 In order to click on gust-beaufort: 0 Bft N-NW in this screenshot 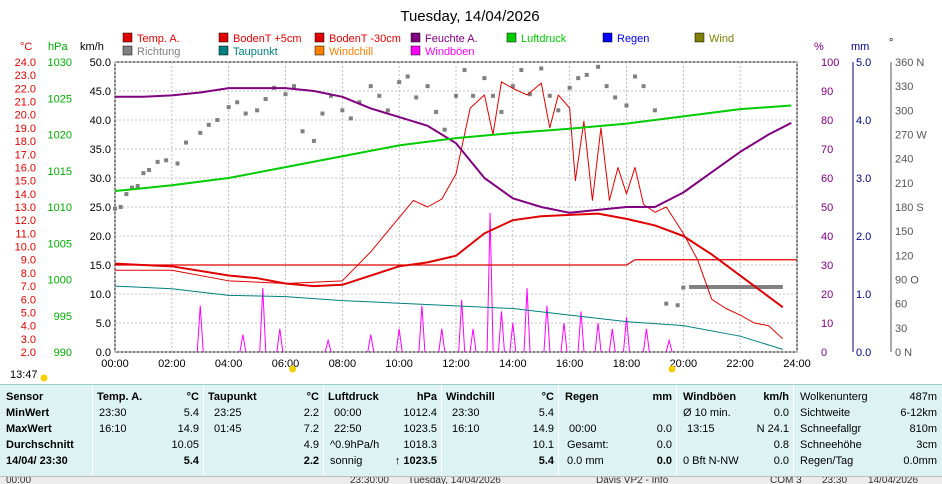, I will do `click(711, 461)`.